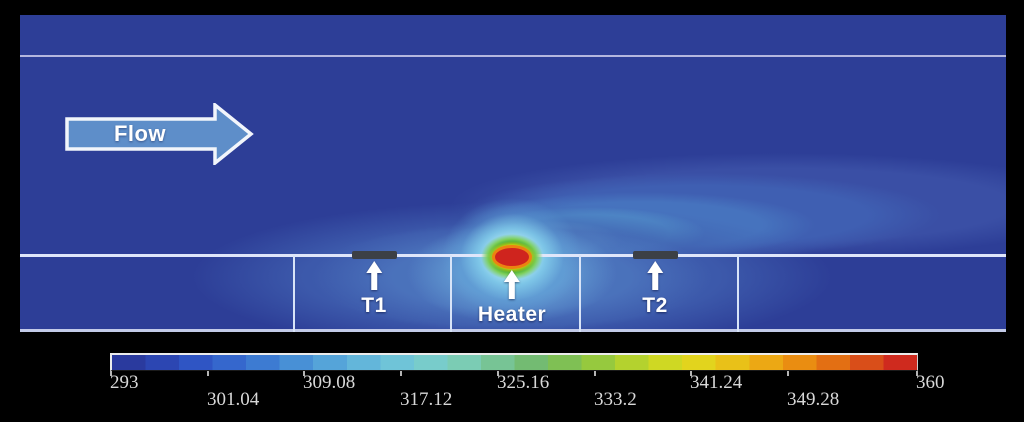 Image resolution: width=1024 pixels, height=422 pixels. What do you see at coordinates (580, 293) in the screenshot?
I see `compartment-divider-heater-t2` at bounding box center [580, 293].